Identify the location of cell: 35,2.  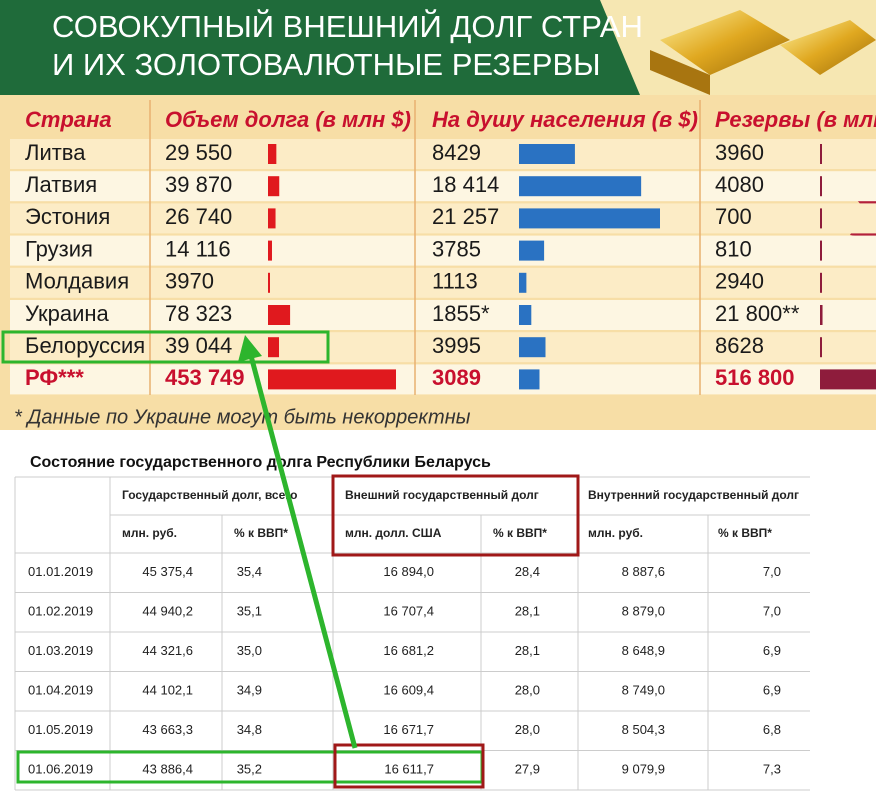
(249, 769).